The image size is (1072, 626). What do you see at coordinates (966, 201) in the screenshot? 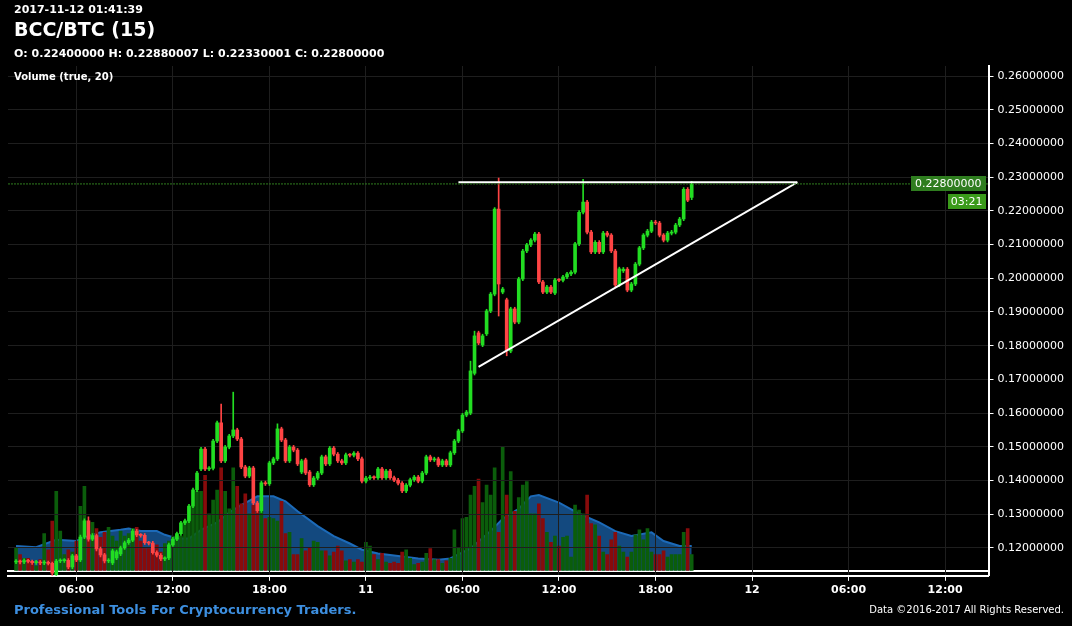
I see `annotation: 03:21` at bounding box center [966, 201].